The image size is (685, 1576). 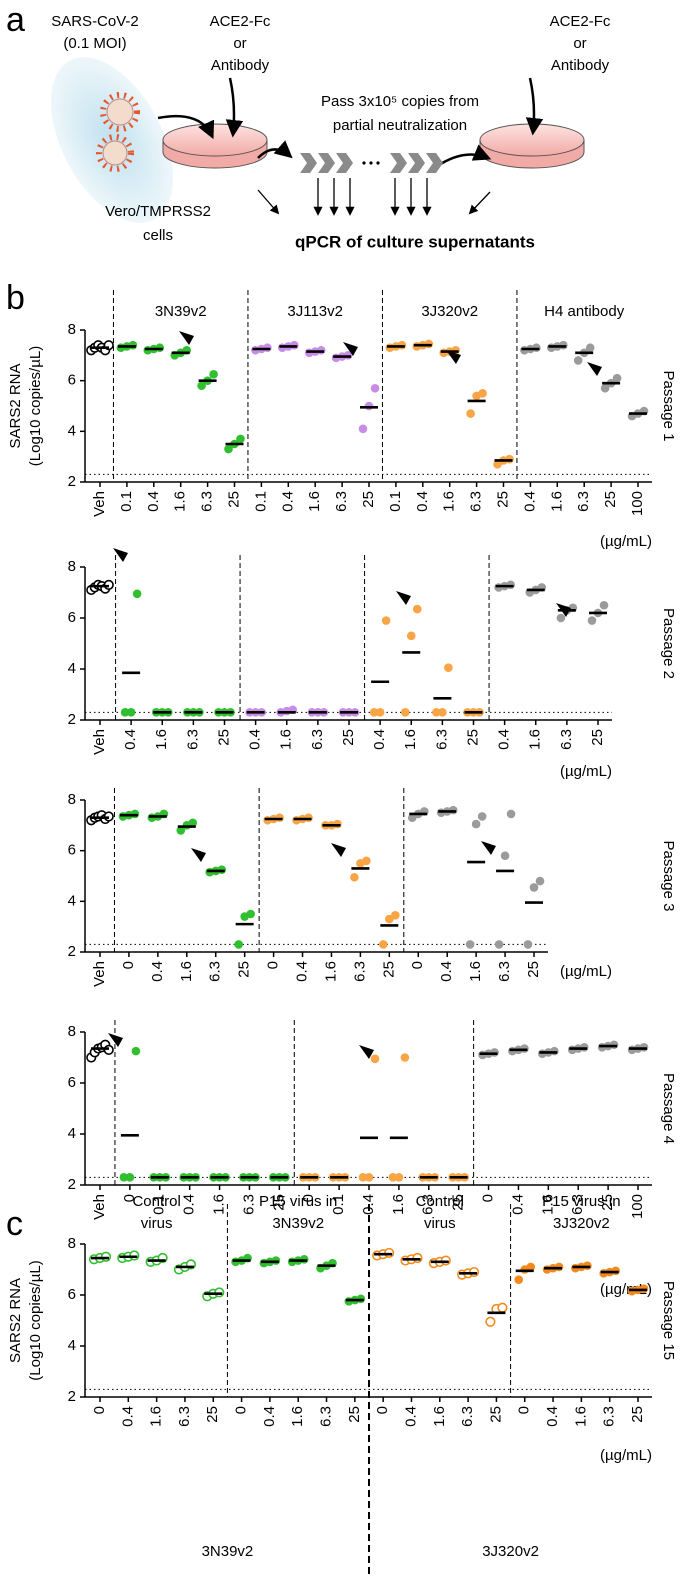 I want to click on group-label: Control, so click(x=440, y=1201).